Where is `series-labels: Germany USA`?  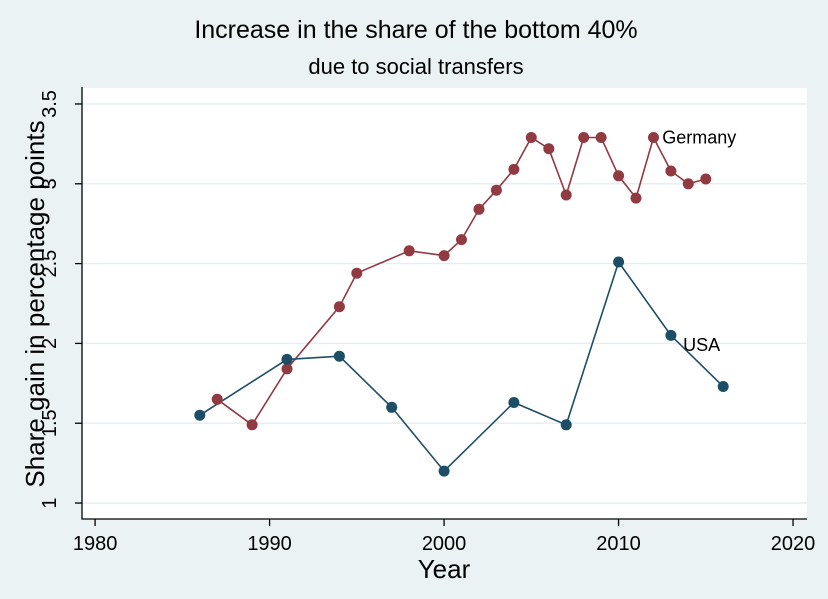 series-labels: Germany USA is located at coordinates (699, 242).